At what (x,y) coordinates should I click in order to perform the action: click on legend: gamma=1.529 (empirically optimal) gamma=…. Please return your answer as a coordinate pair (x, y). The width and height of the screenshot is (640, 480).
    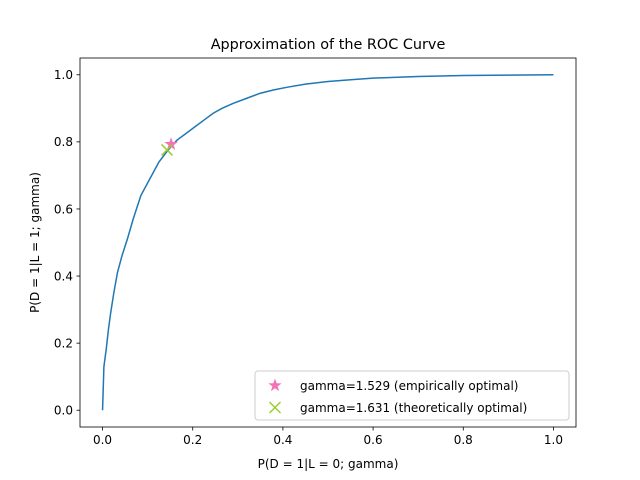
    Looking at the image, I should click on (412, 395).